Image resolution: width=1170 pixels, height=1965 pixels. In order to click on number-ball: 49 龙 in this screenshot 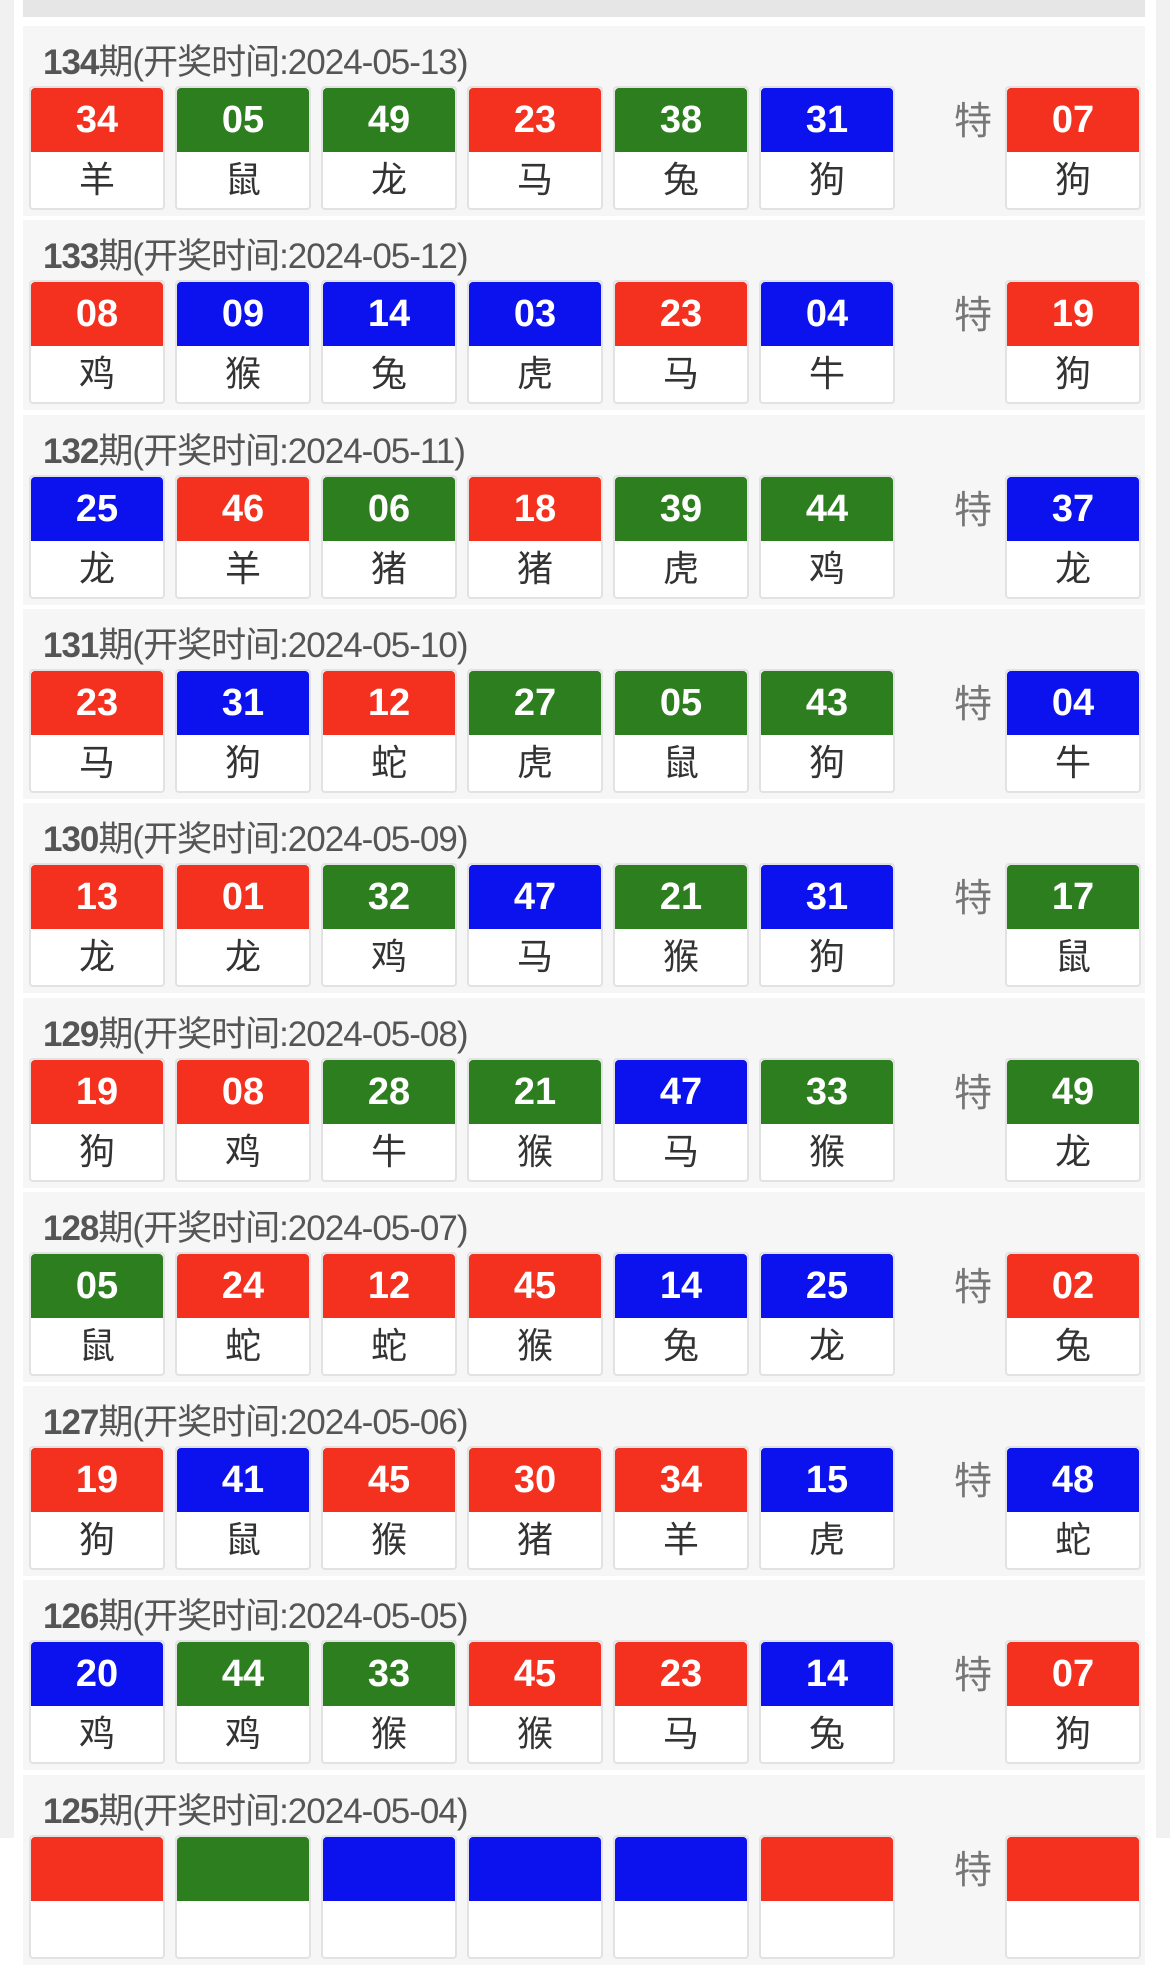, I will do `click(389, 148)`.